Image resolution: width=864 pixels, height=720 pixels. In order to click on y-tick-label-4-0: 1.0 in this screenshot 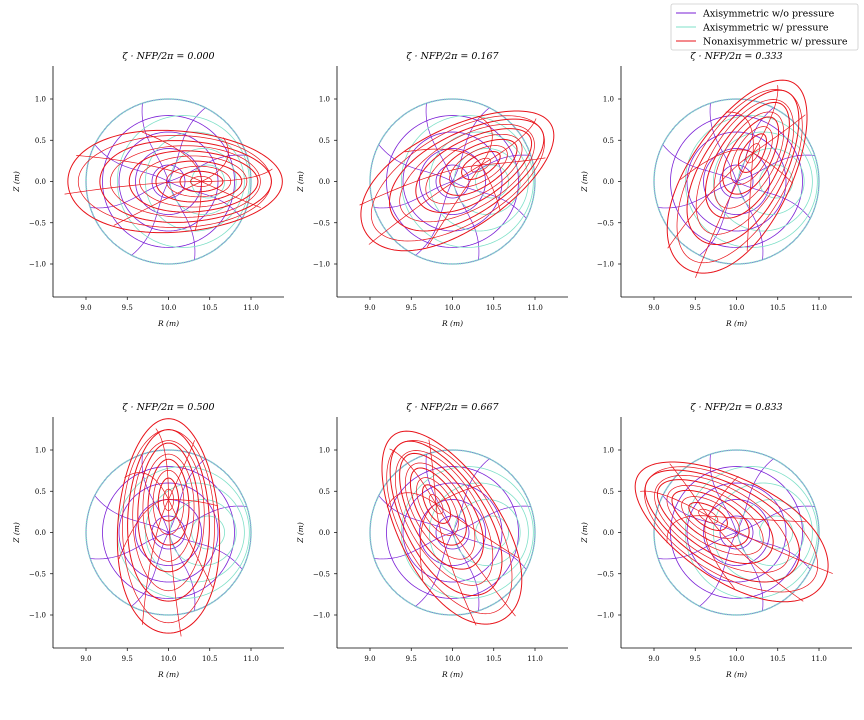, I will do `click(324, 451)`.